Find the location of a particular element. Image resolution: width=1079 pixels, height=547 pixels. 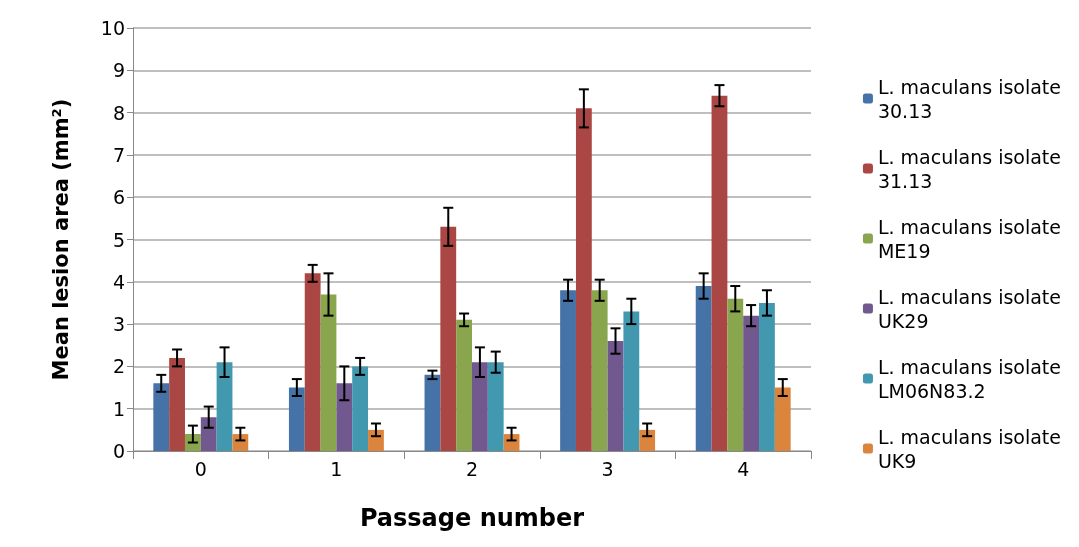

y-axis-title: Mean lesion area (mm²) is located at coordinates (60, 239).